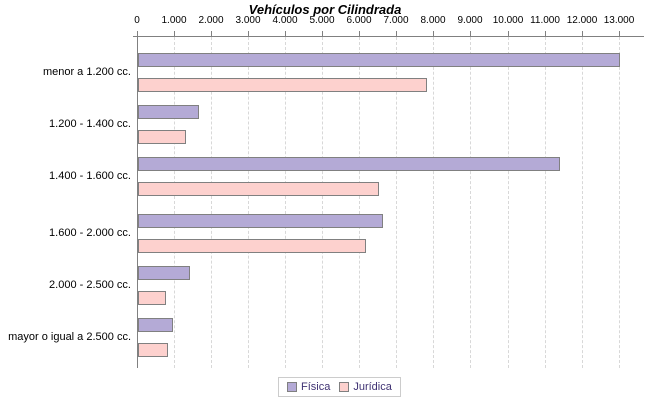  I want to click on category-label: 1.400 - 1.600 cc., so click(90, 176).